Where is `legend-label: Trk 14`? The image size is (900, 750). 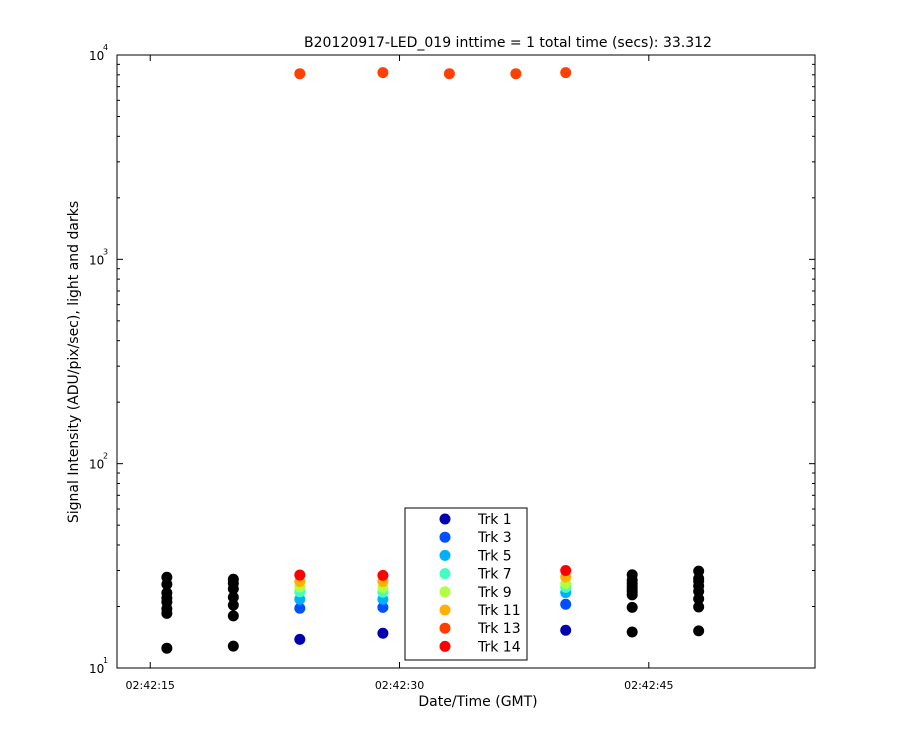 legend-label: Trk 14 is located at coordinates (499, 647).